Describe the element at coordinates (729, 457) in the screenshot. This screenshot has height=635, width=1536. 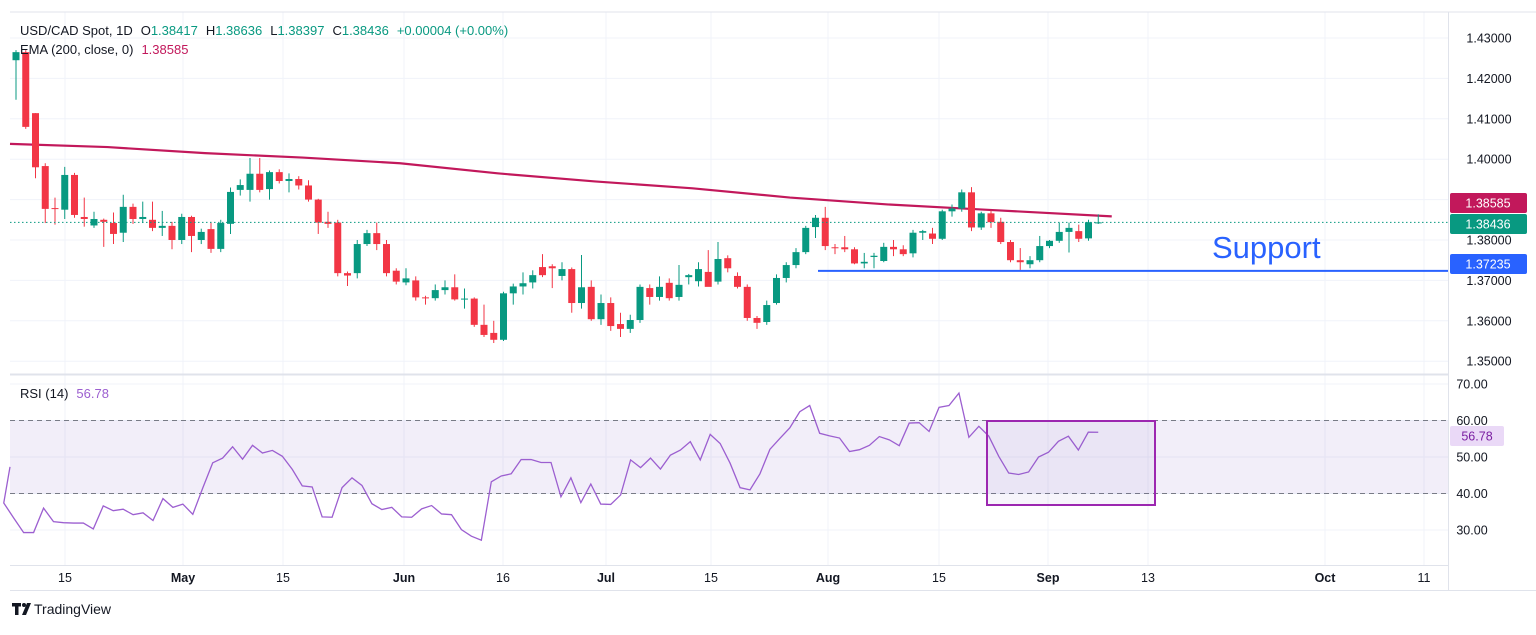
I see `rsi-band` at that location.